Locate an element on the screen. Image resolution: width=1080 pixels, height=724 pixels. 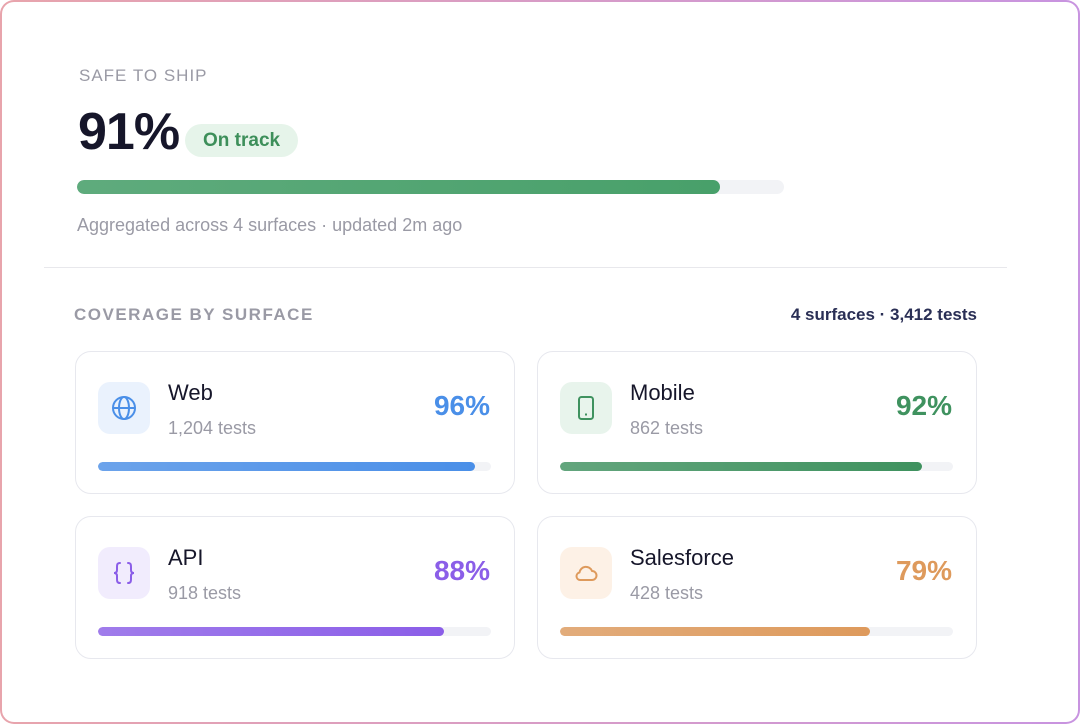
section-label: SAFE TO SHIP is located at coordinates (143, 75).